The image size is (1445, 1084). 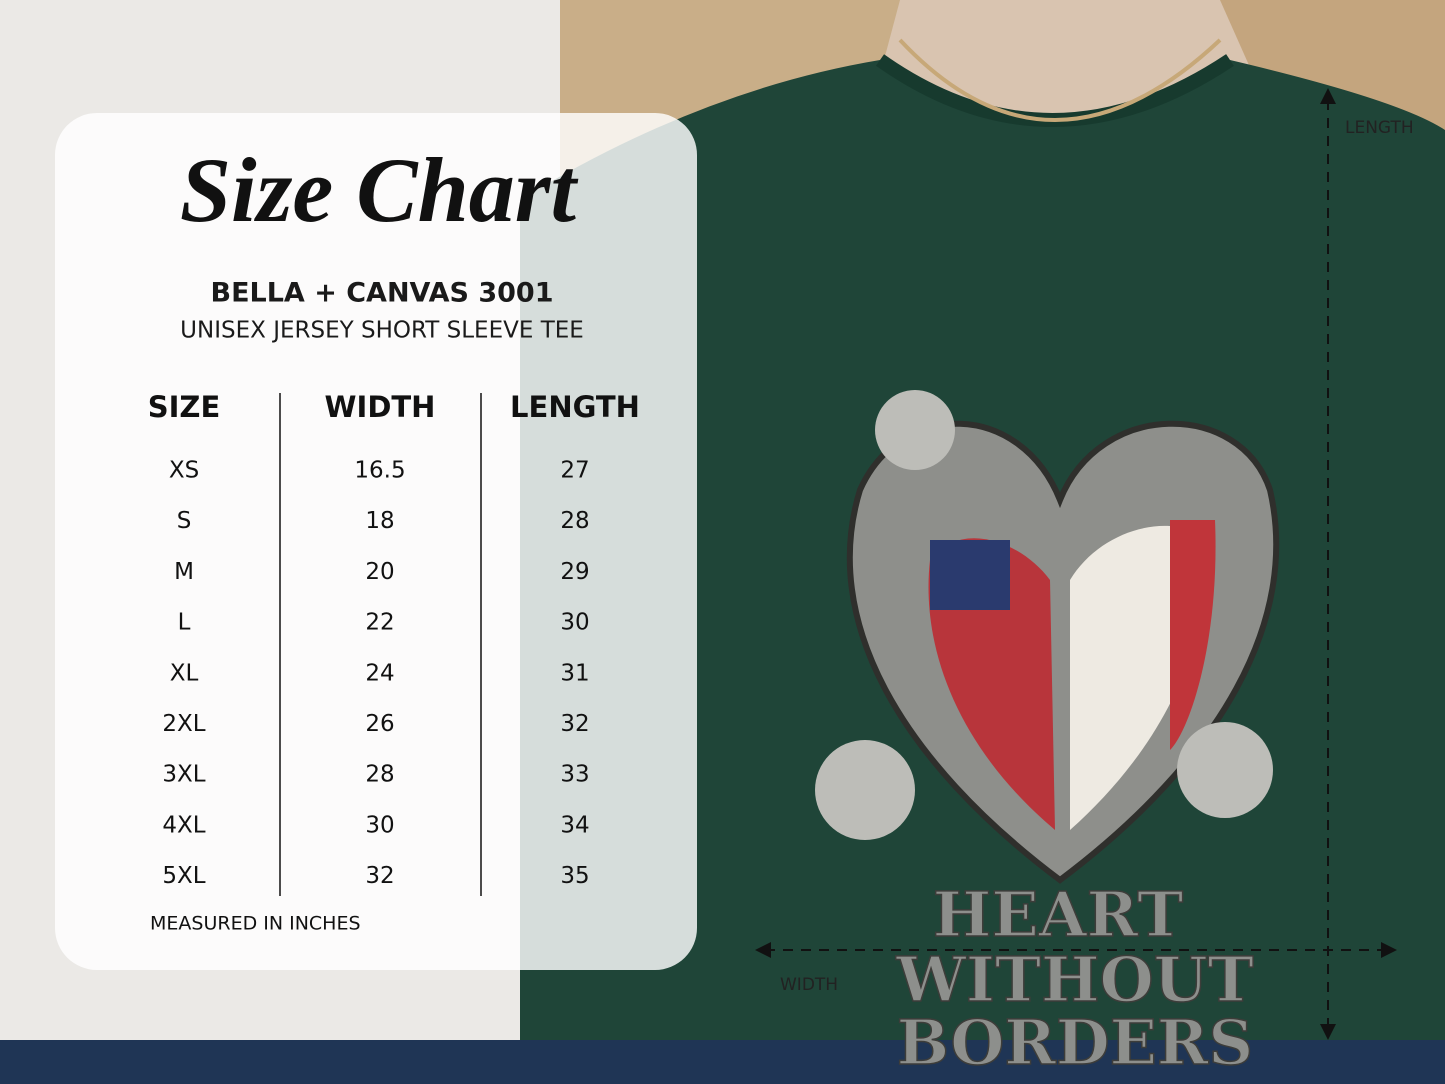 I want to click on table-cell: 4XL, so click(x=183, y=825).